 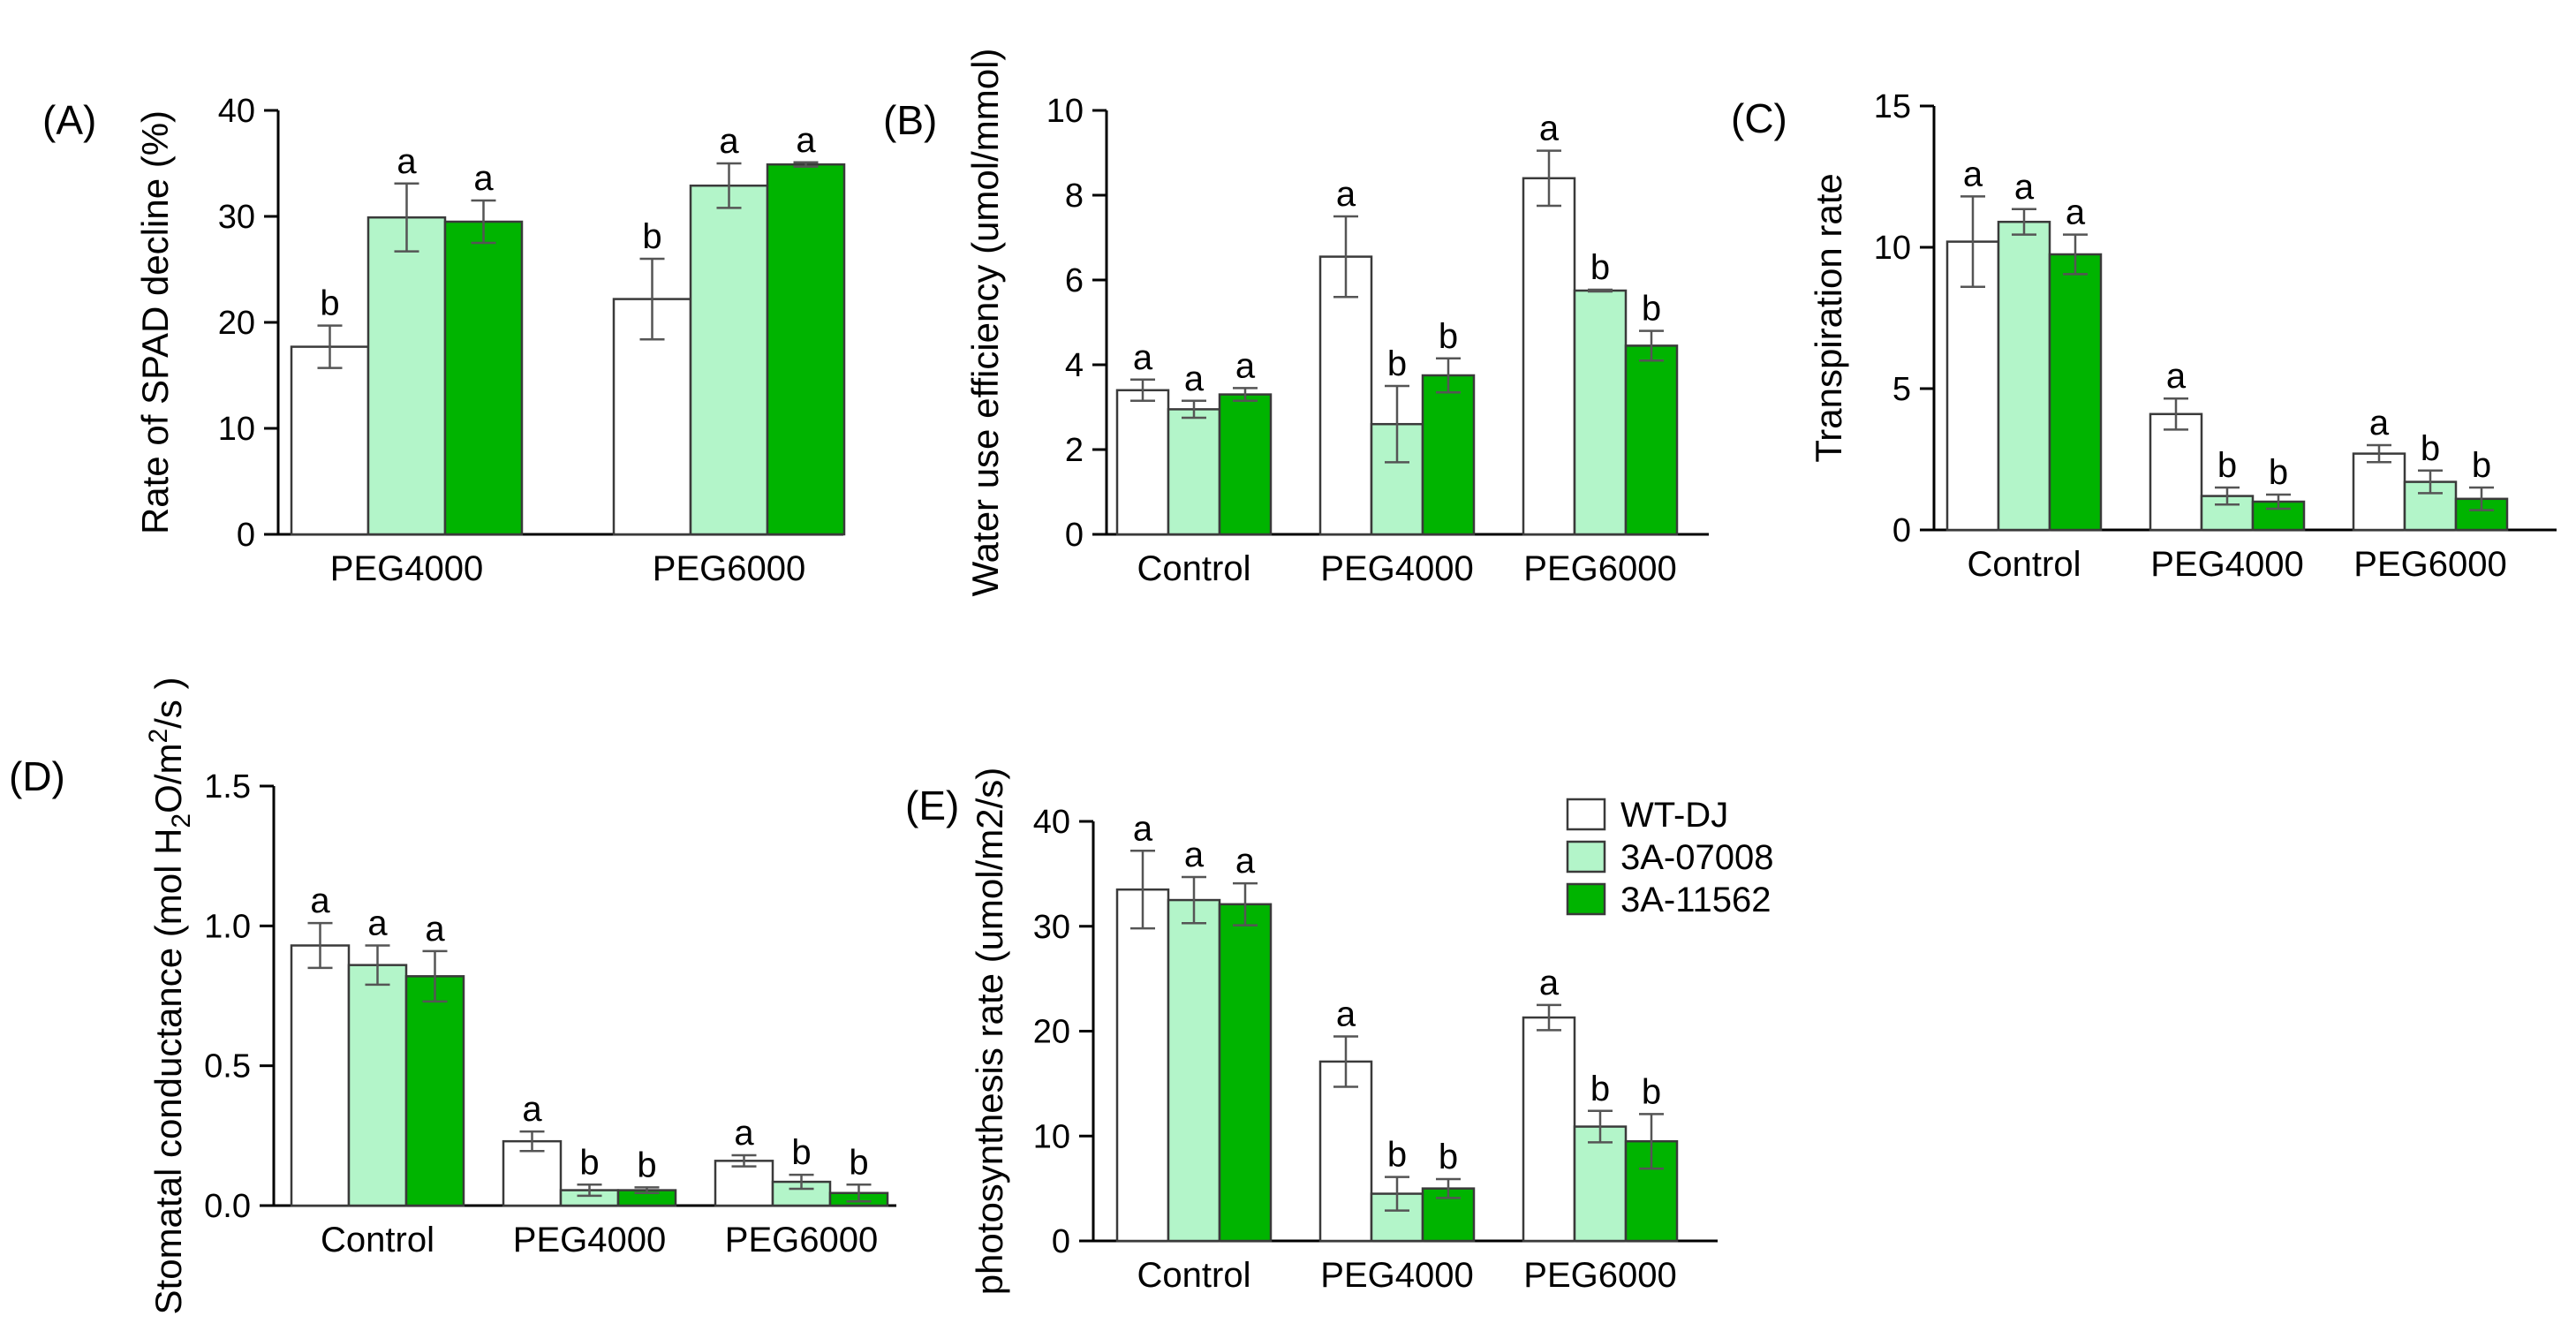 I want to click on bar-e-control-wt-dj, so click(x=1142, y=1065).